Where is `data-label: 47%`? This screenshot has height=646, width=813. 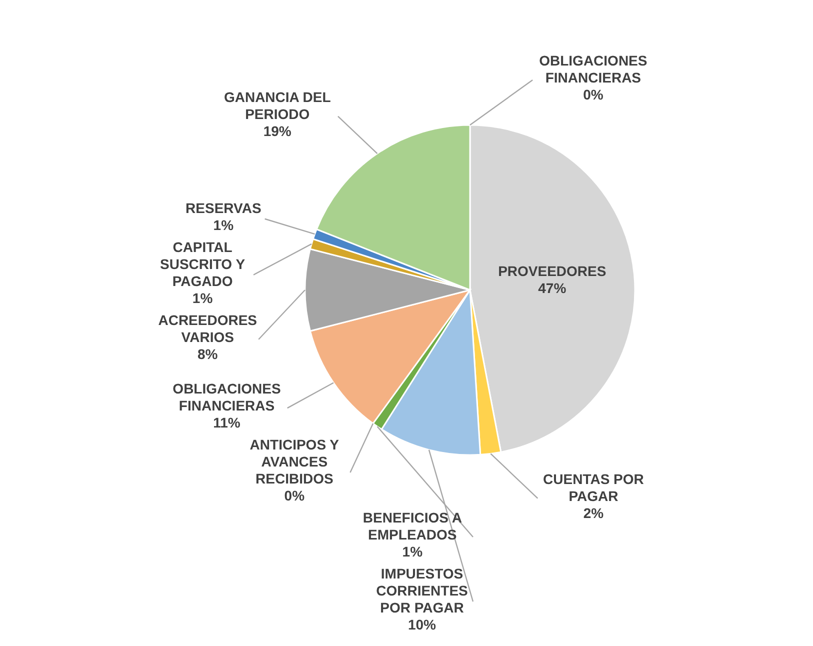 data-label: 47% is located at coordinates (552, 288).